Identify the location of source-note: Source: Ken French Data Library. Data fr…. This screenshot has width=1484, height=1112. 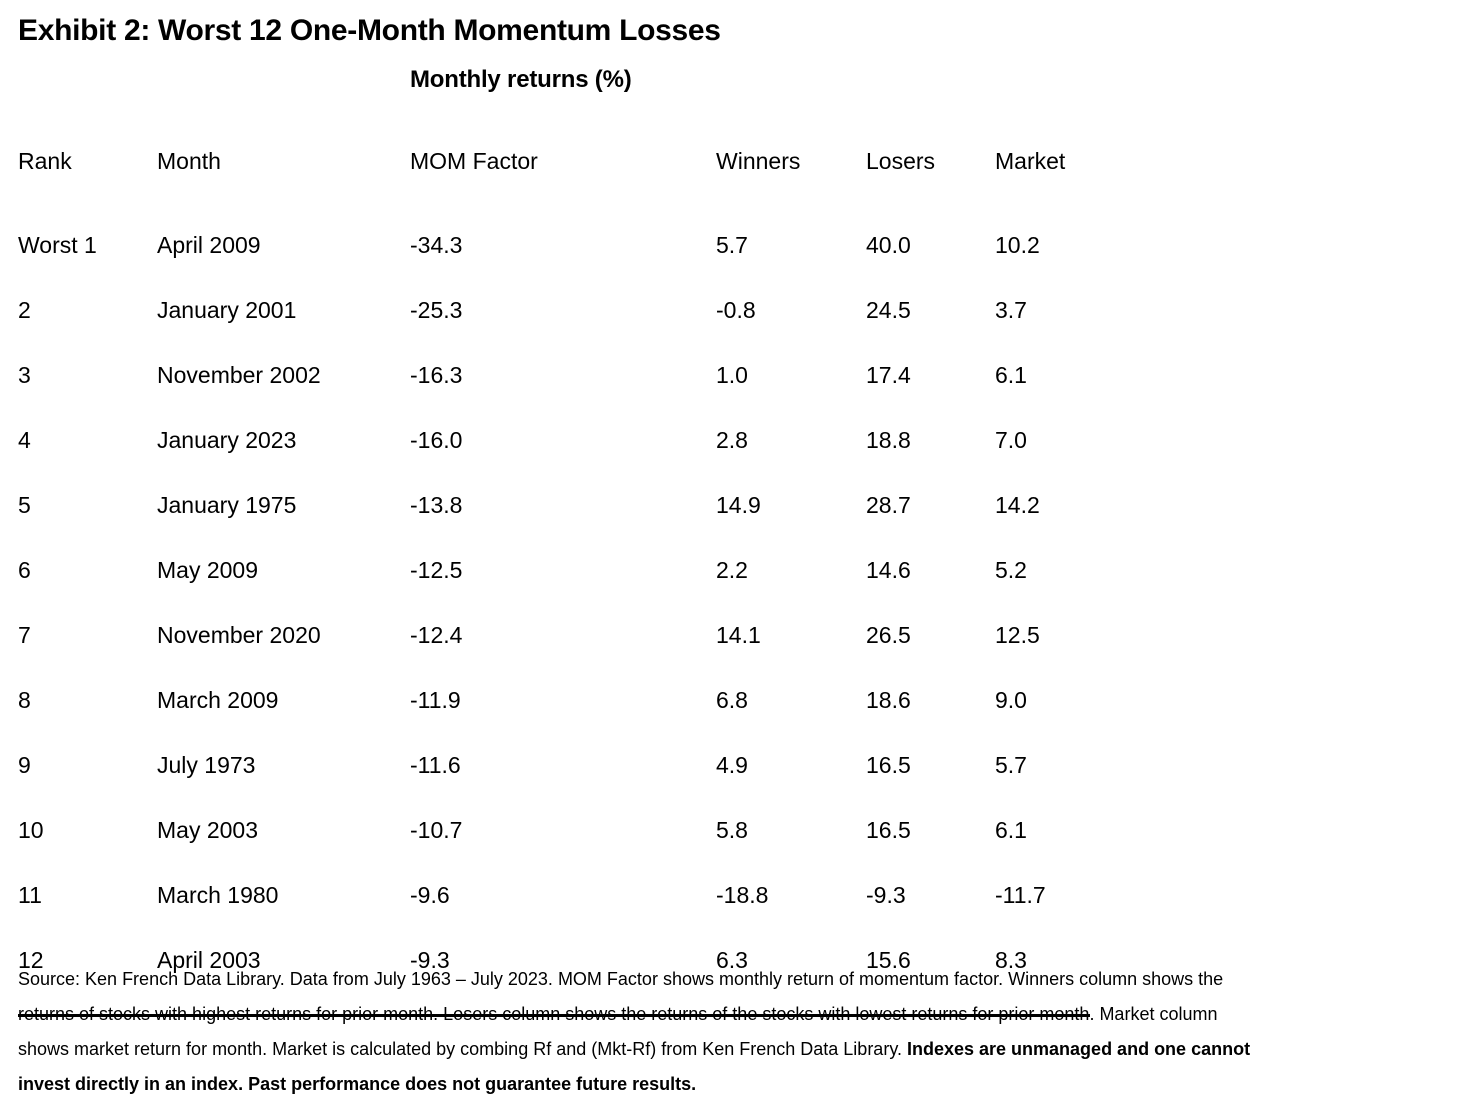
(746, 1032).